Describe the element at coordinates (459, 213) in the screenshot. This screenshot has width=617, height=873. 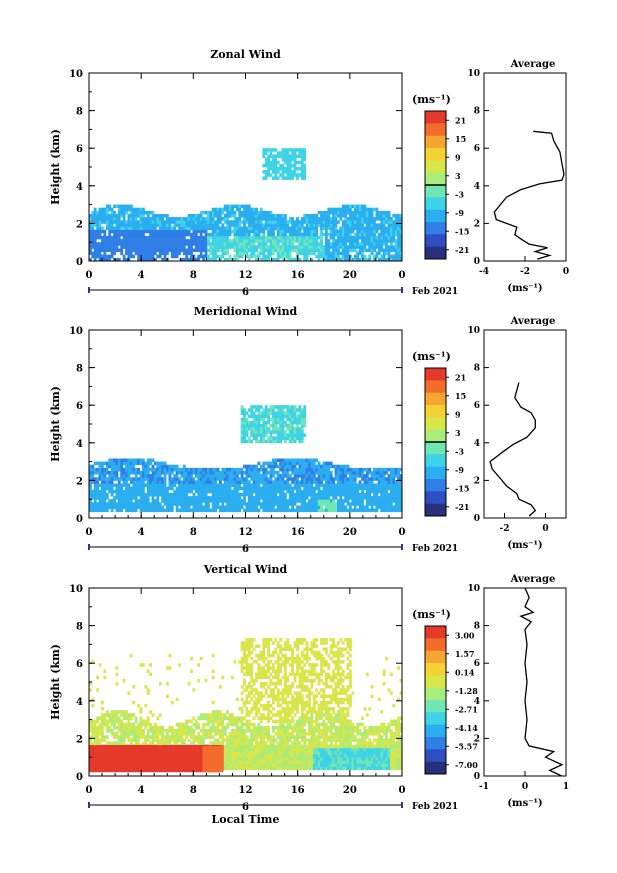
I see `colorbar-tick-label: -9` at that location.